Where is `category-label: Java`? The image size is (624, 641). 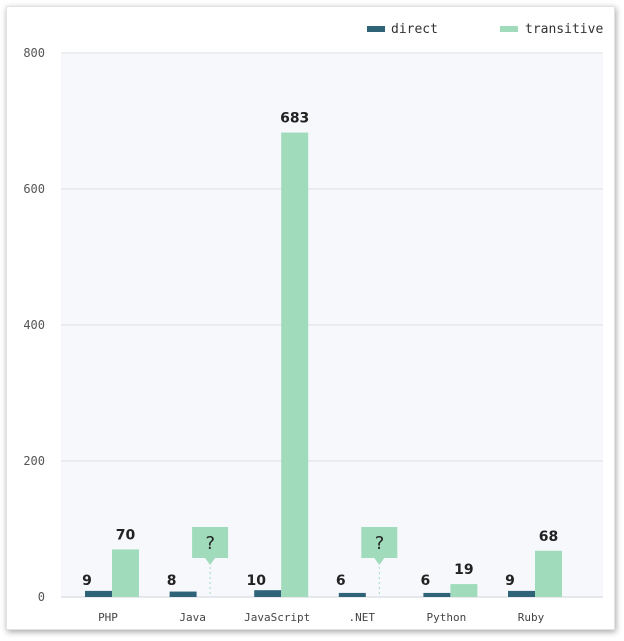
category-label: Java is located at coordinates (192, 617).